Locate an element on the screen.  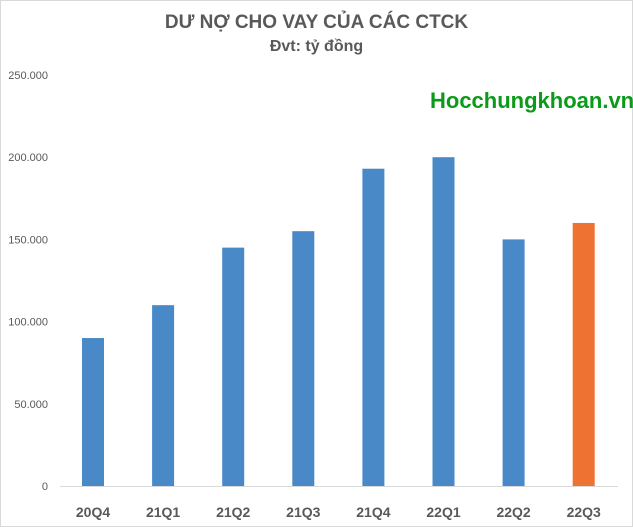
x-tick-label: 21Q4 is located at coordinates (373, 512).